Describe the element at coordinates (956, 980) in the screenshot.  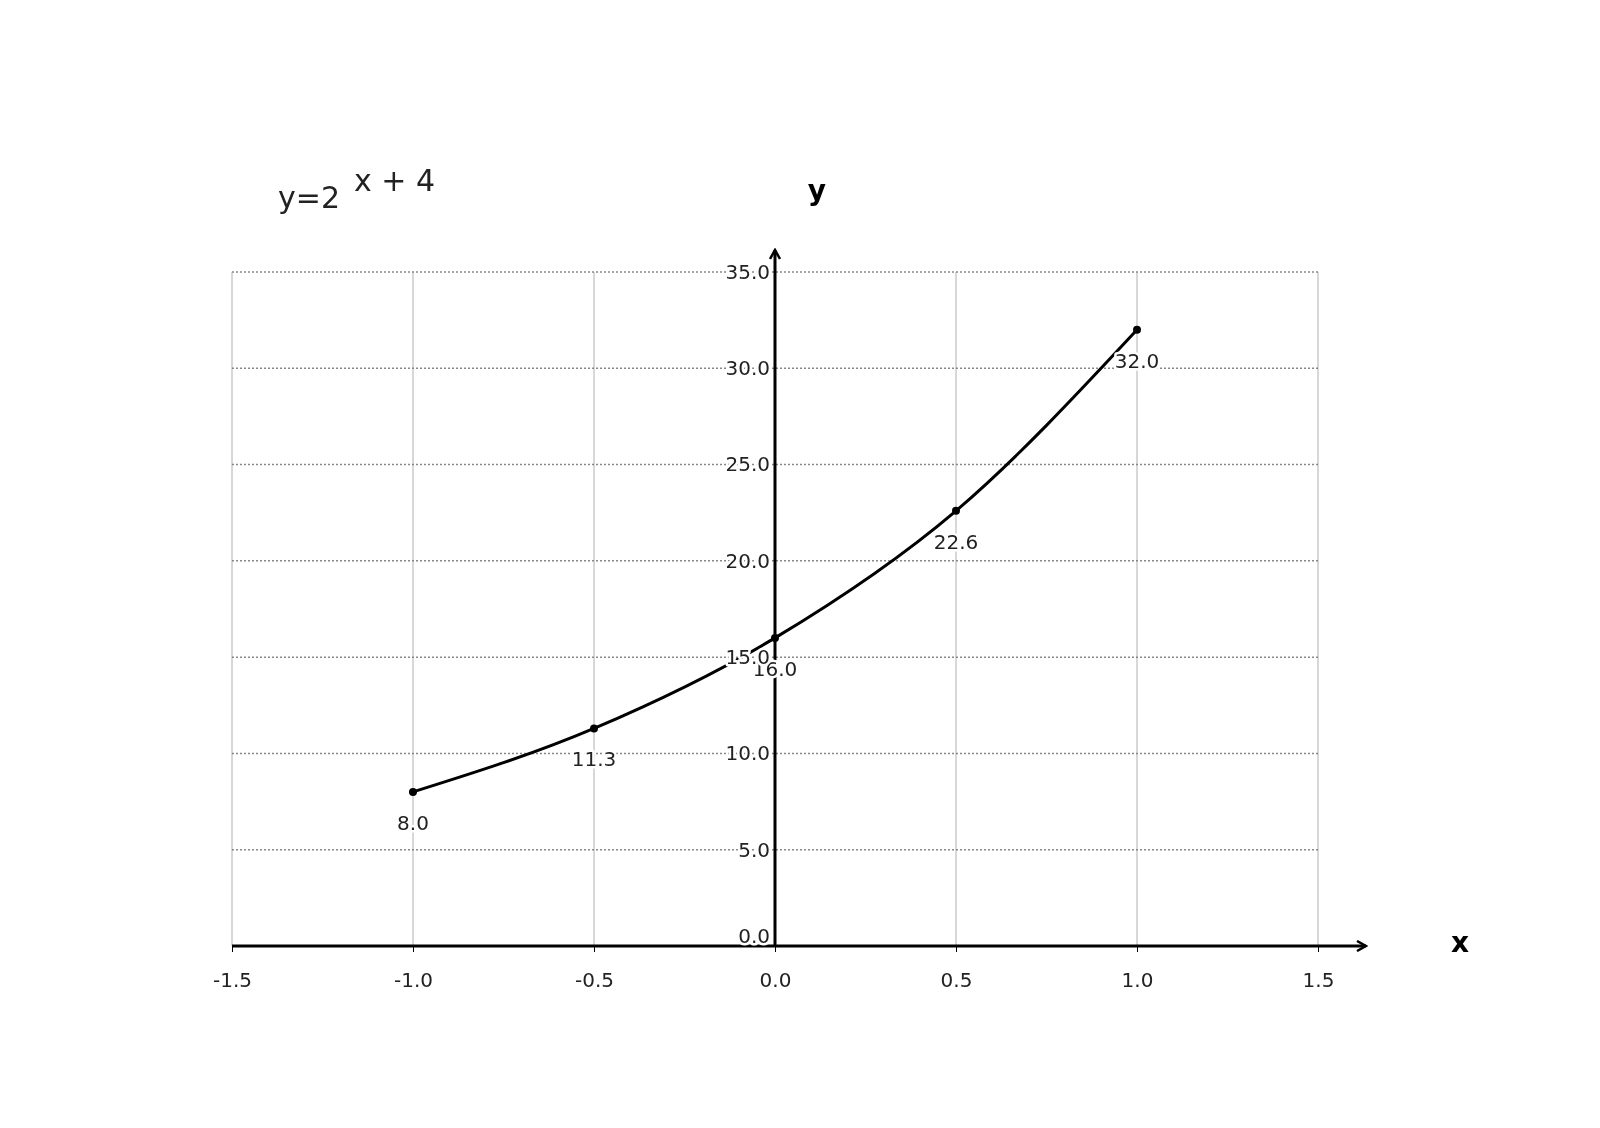
I see `x-tick-label: 0.5` at that location.